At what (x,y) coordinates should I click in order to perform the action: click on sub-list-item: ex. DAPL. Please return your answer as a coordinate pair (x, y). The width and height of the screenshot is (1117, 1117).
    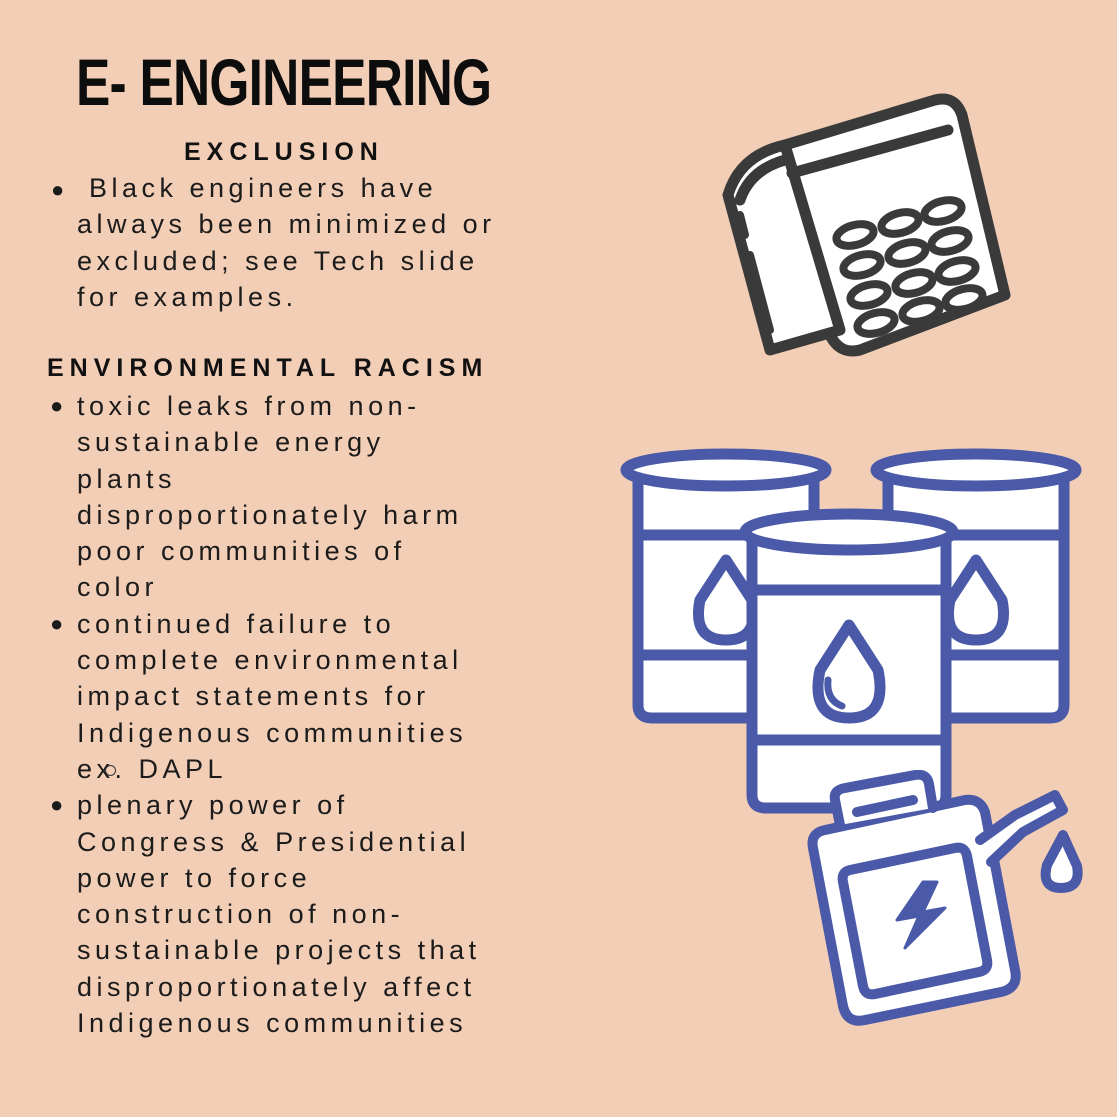
    Looking at the image, I should click on (327, 769).